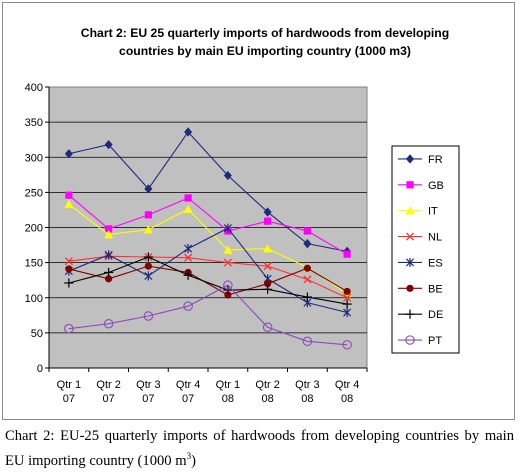 This screenshot has height=473, width=519. I want to click on y-tick-label: 300, so click(34, 158).